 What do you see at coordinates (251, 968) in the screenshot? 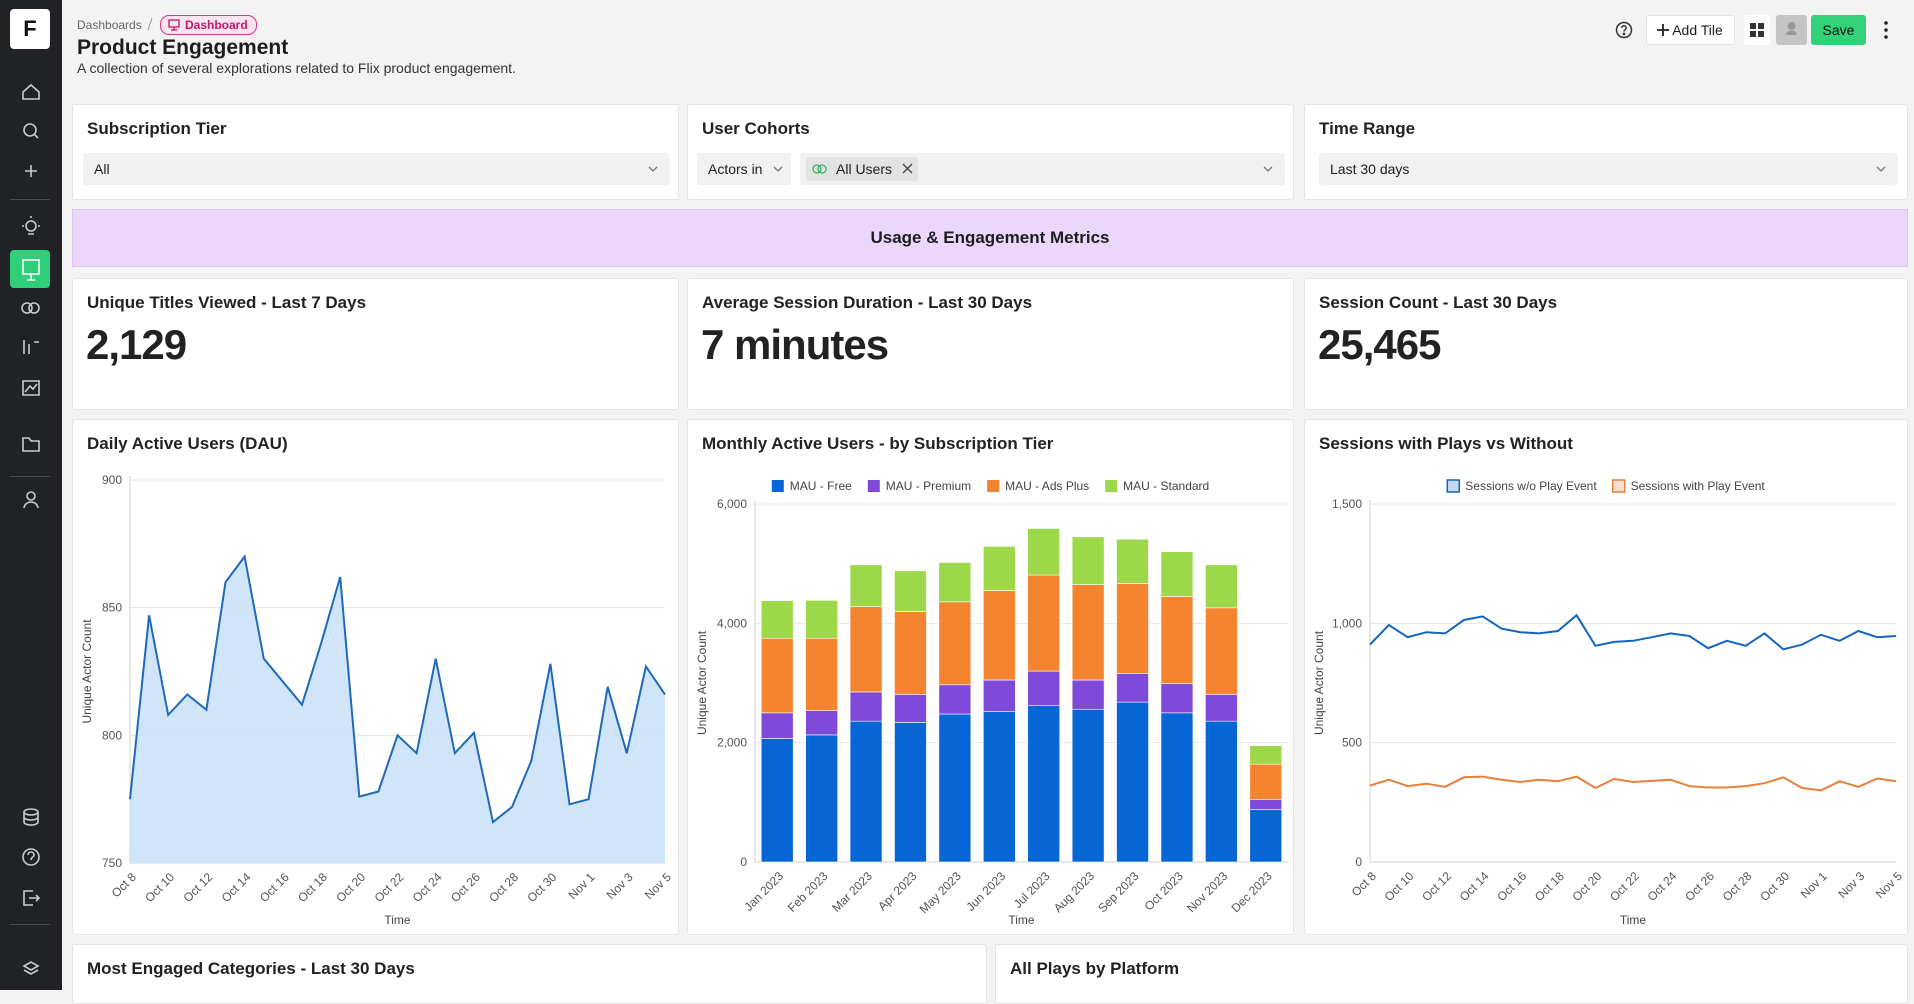
I see `chart-title: Most Engaged Categories - Last 30 Days` at bounding box center [251, 968].